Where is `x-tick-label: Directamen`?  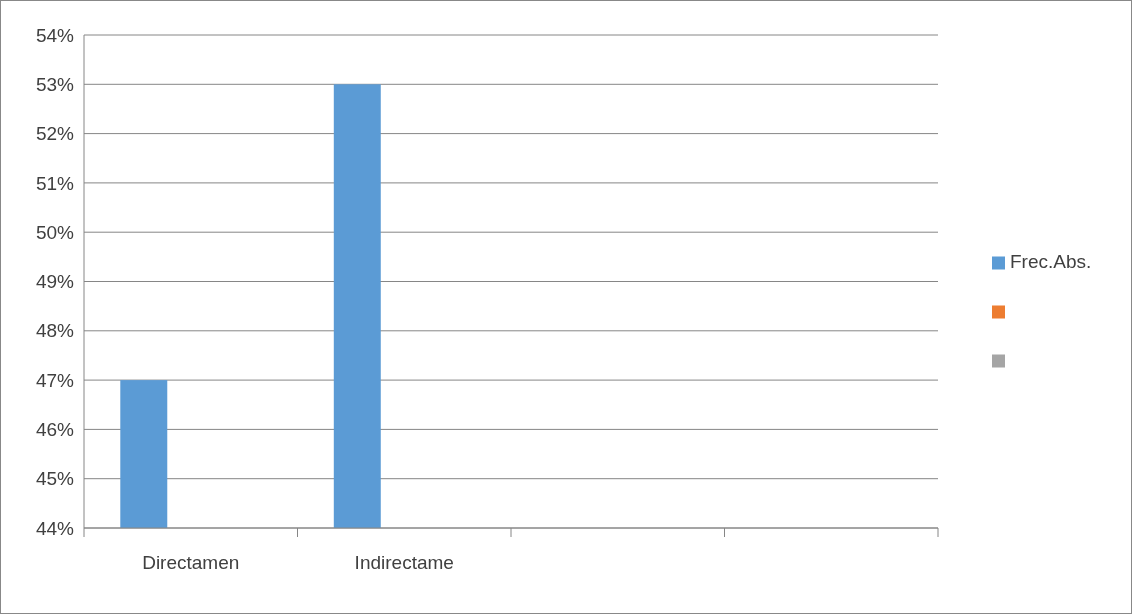 x-tick-label: Directamen is located at coordinates (191, 562).